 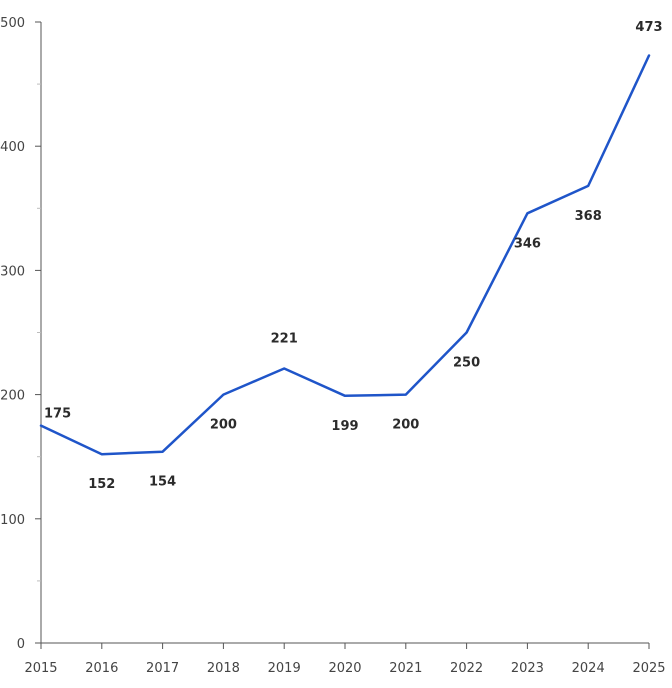 I want to click on data-label: 368, so click(x=588, y=216).